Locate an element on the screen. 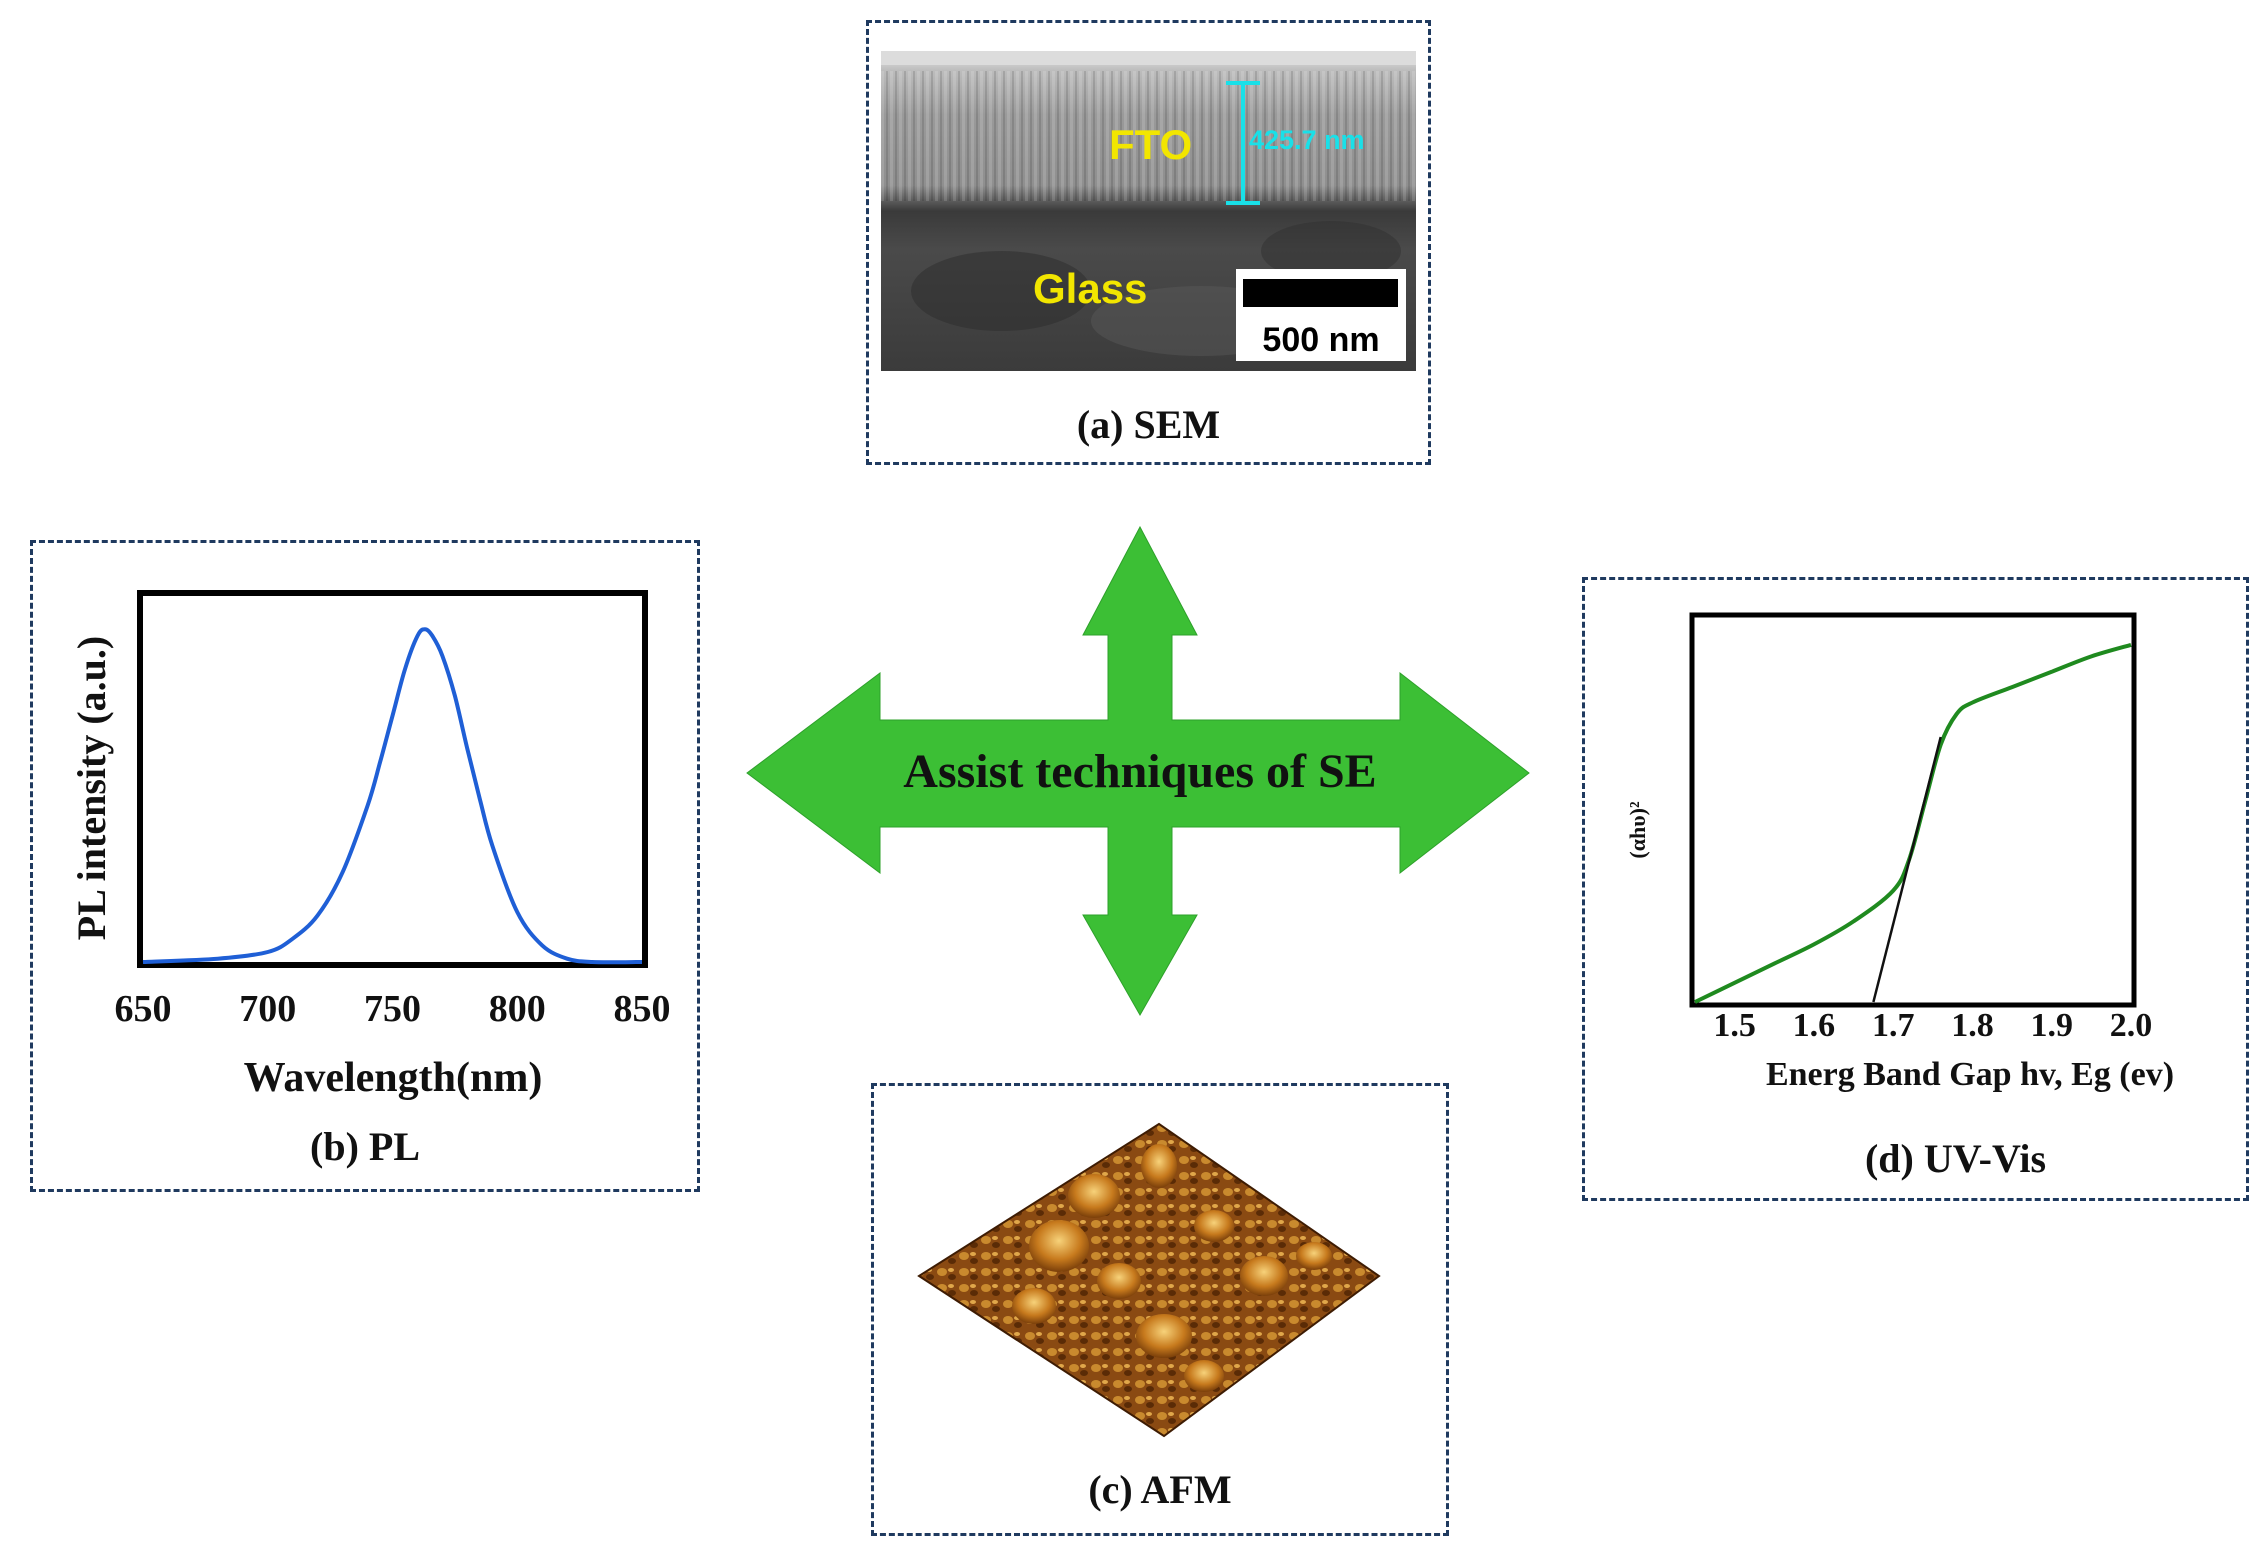 Image resolution: width=2266 pixels, height=1563 pixels. uv-plot-frame is located at coordinates (1913, 810).